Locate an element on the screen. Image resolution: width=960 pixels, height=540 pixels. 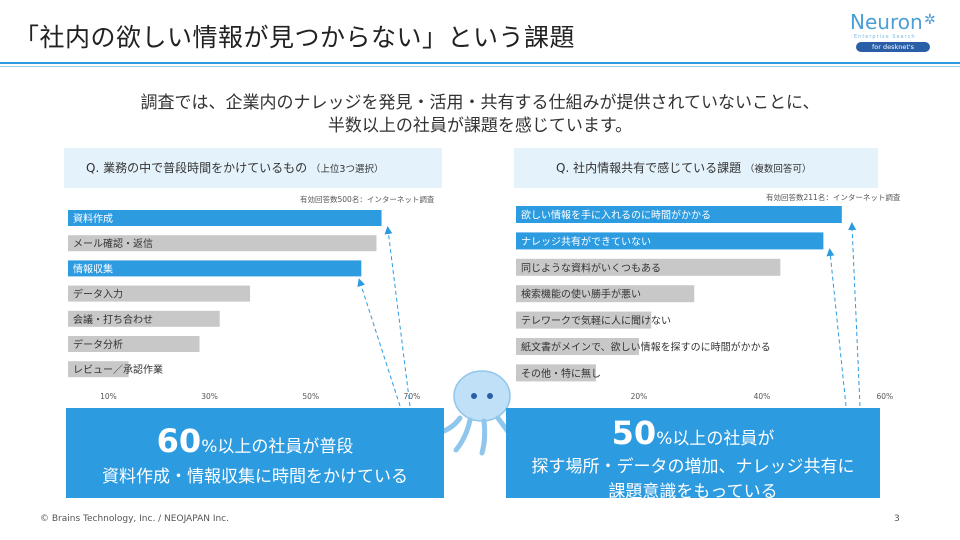
title-rule is located at coordinates (480, 63).